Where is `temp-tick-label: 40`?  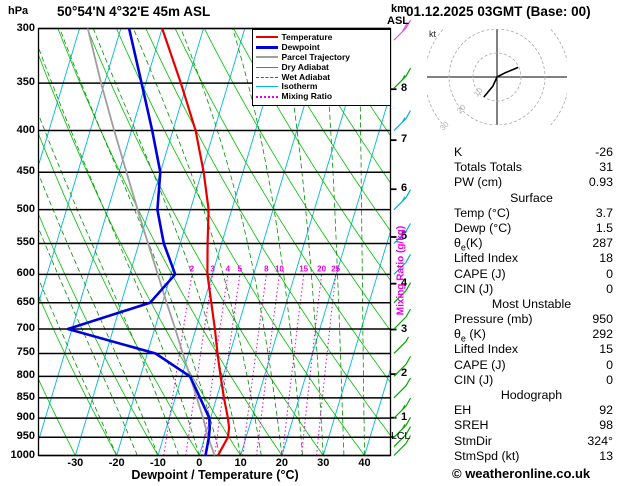
temp-tick-label: 40 is located at coordinates (364, 463).